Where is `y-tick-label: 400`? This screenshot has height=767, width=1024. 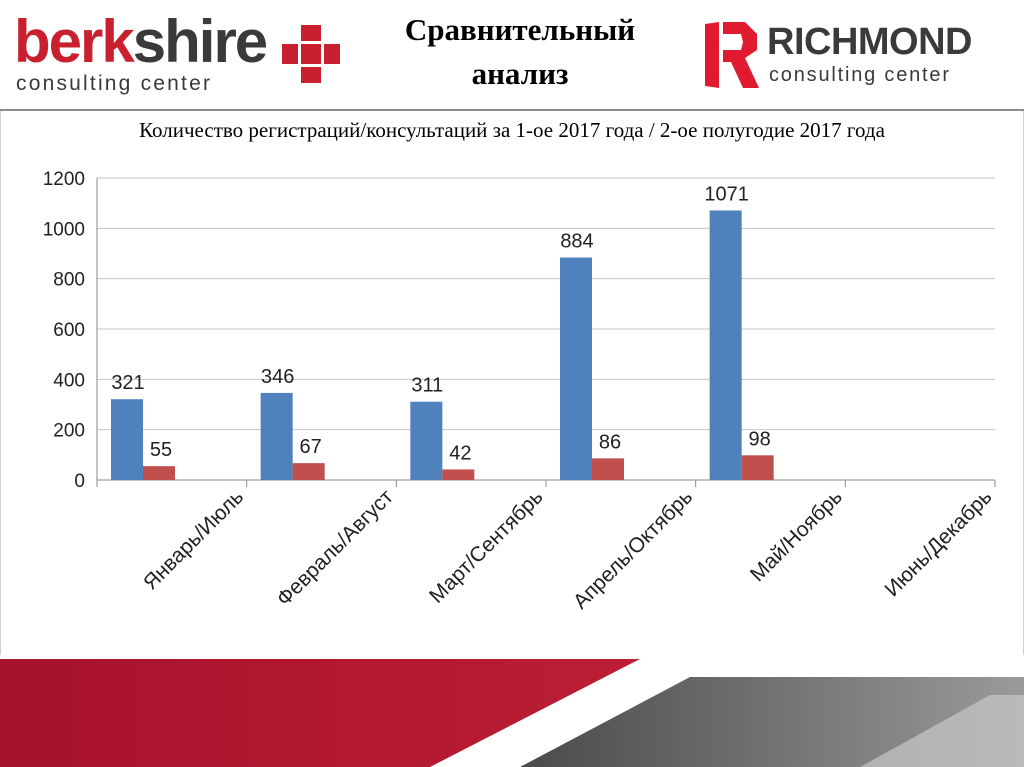 y-tick-label: 400 is located at coordinates (69, 380).